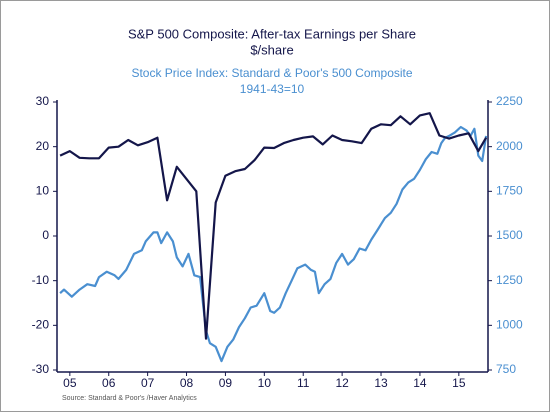  I want to click on y2-tick-label: 1750, so click(509, 191).